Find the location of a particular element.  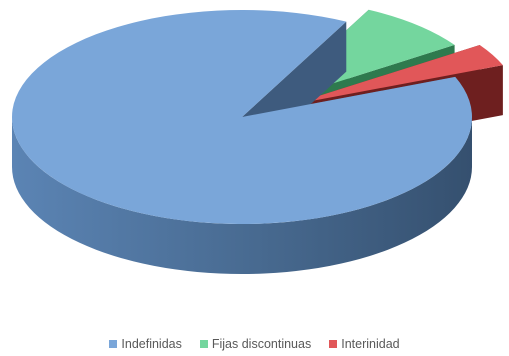

legend-label-interinidad: Interinidad is located at coordinates (370, 344).